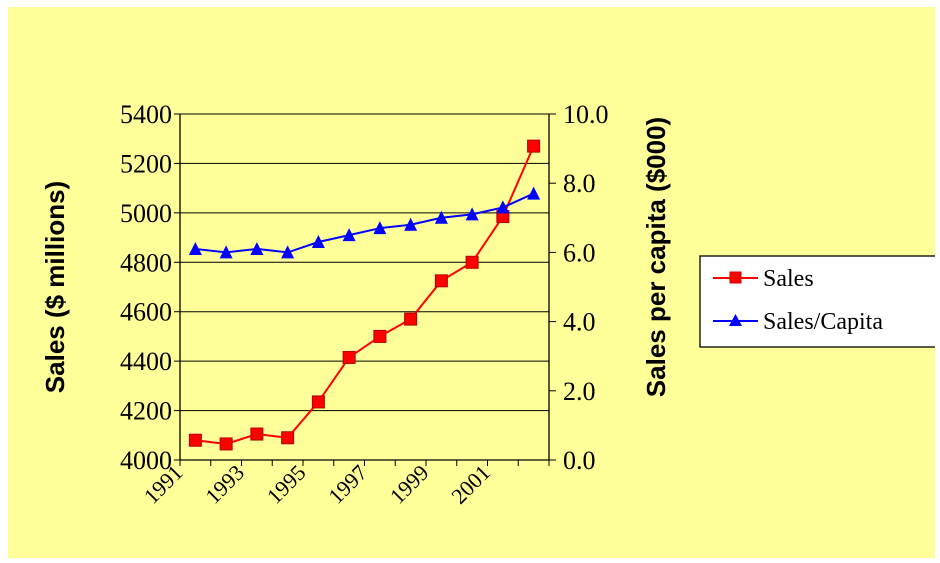 Image resolution: width=940 pixels, height=563 pixels. What do you see at coordinates (735, 277) in the screenshot?
I see `legend-sales-marker` at bounding box center [735, 277].